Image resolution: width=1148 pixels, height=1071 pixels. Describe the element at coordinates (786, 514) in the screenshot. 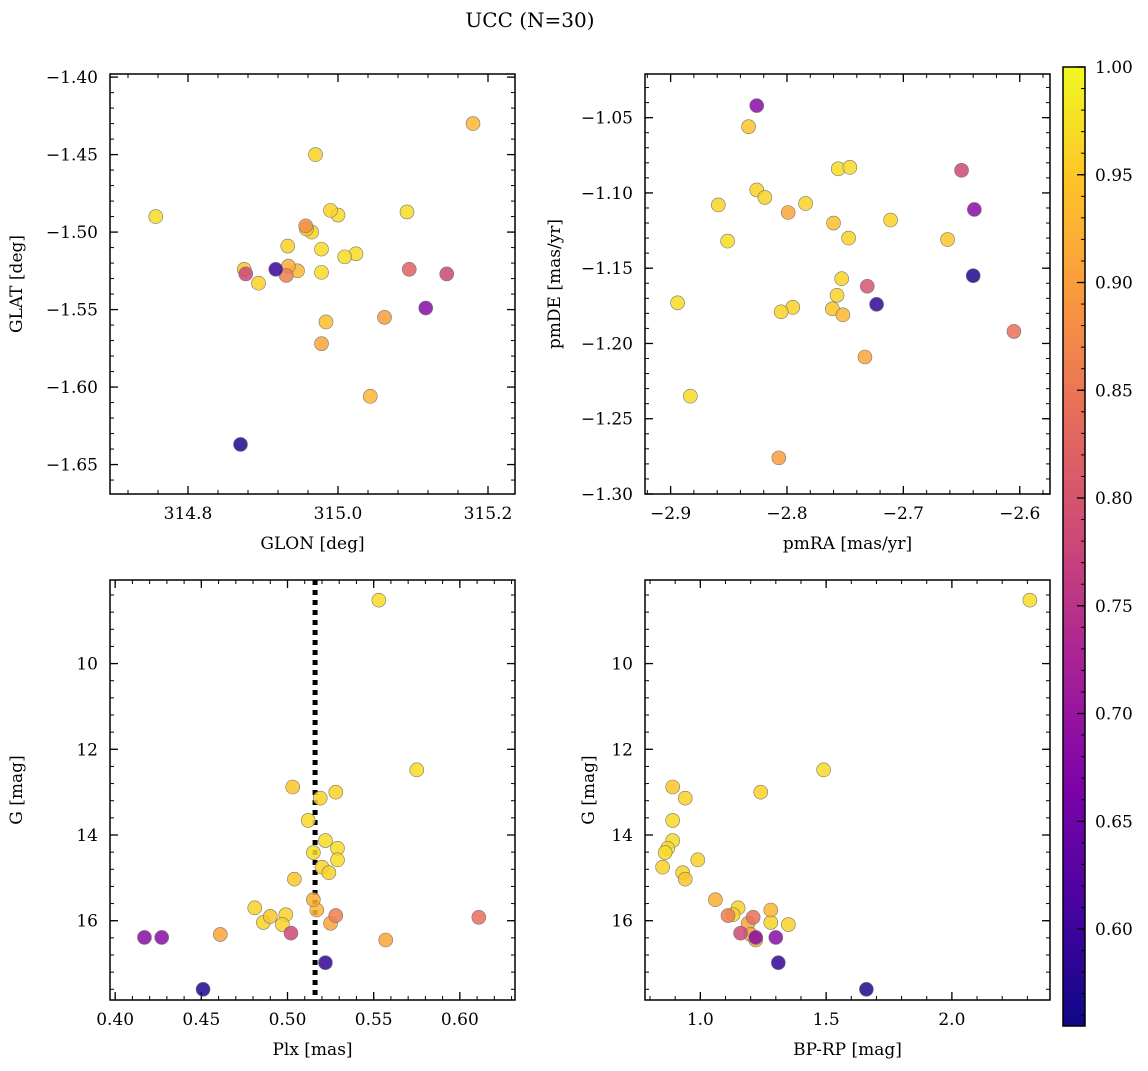

I see `x-tick-label: −2.8` at that location.